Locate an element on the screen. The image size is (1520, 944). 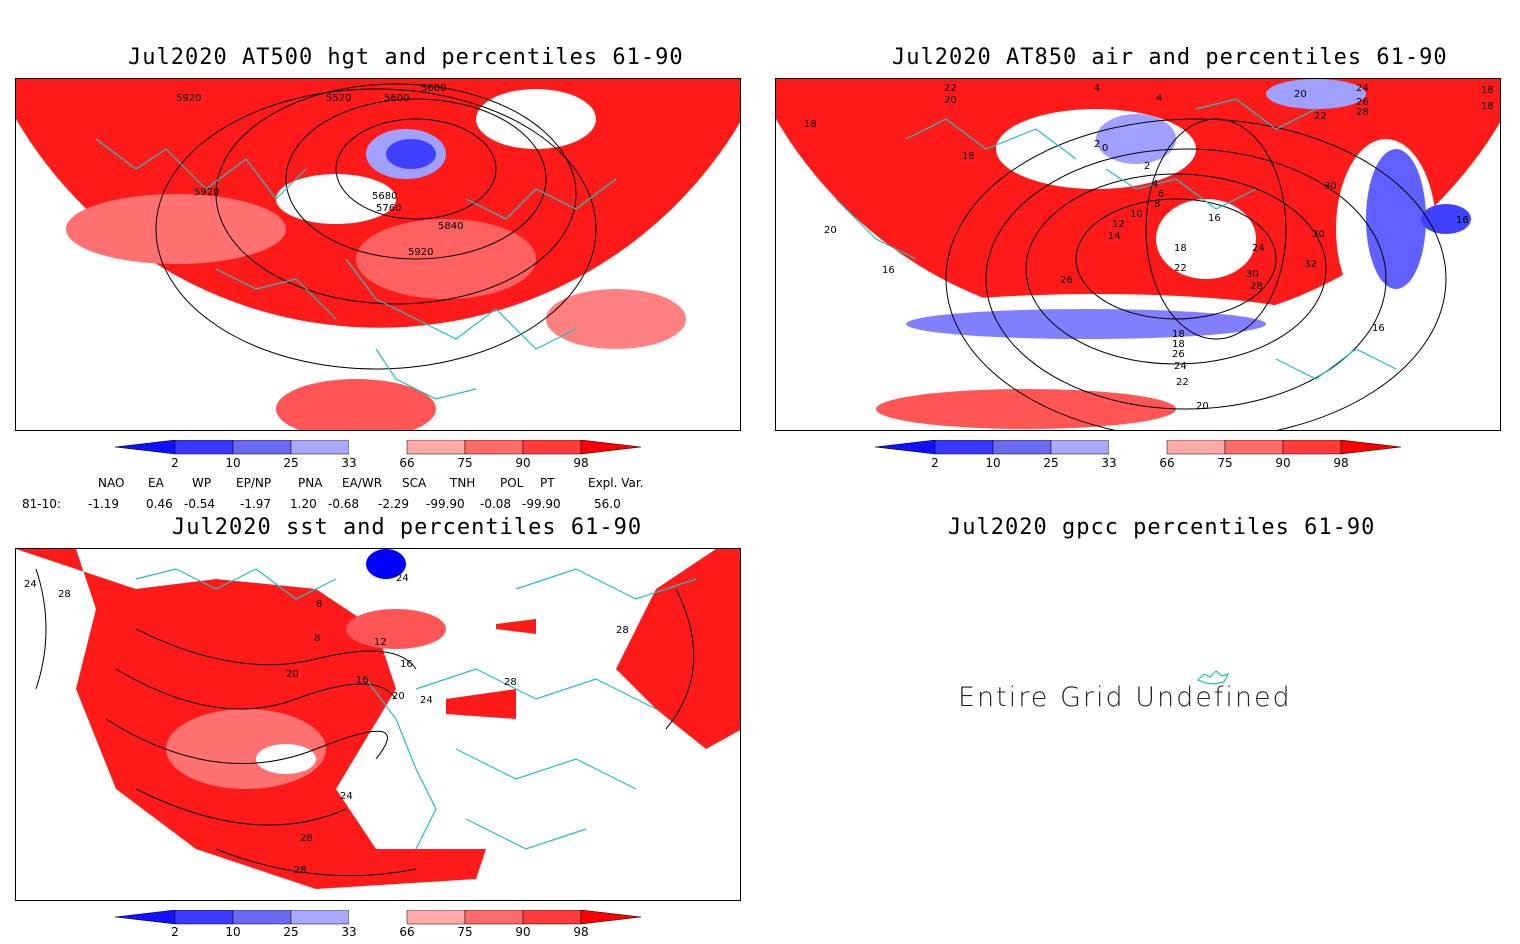
index-header: PNA is located at coordinates (310, 483).